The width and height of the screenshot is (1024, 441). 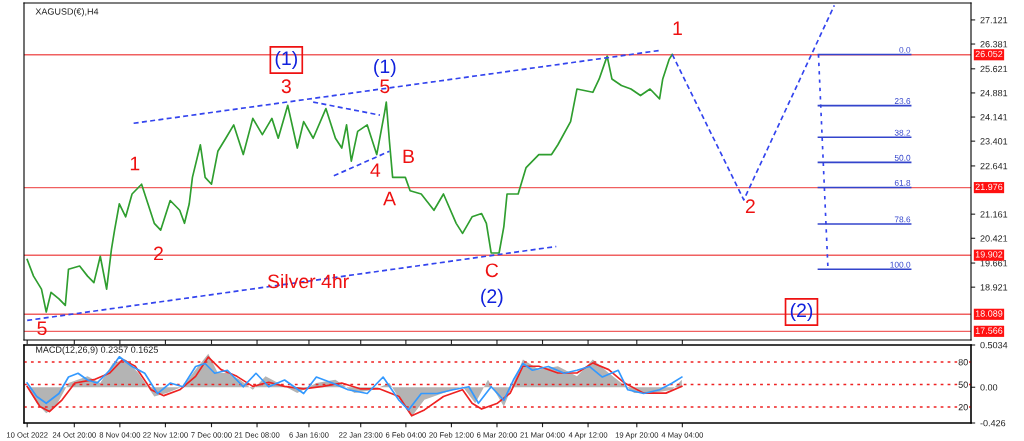 I want to click on y2-tick-label: 50, so click(x=963, y=384).